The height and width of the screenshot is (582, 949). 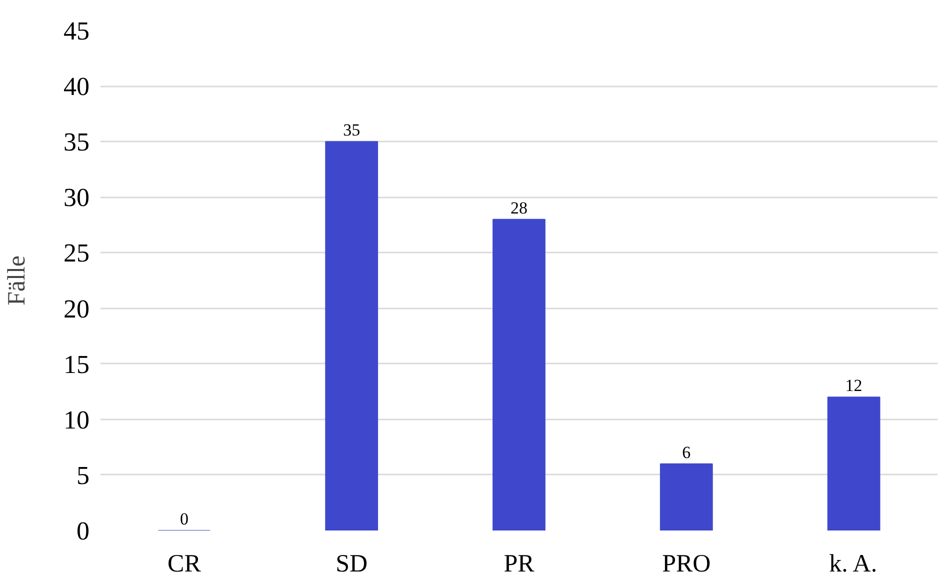 What do you see at coordinates (519, 564) in the screenshot?
I see `x-tick-label: PR` at bounding box center [519, 564].